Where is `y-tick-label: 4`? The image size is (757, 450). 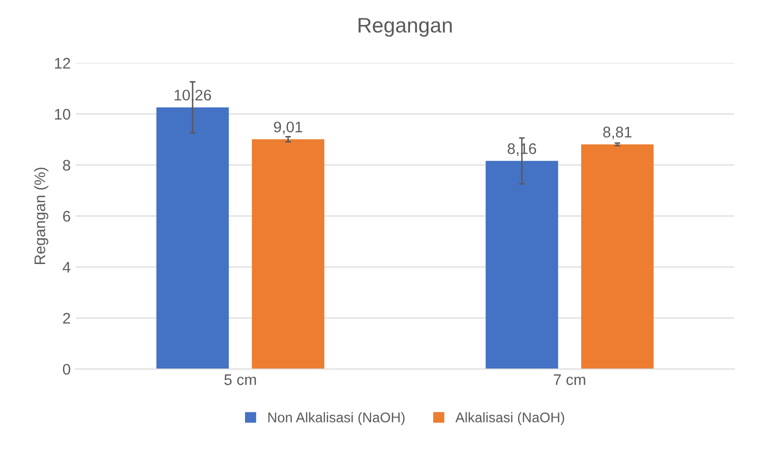 y-tick-label: 4 is located at coordinates (66, 267).